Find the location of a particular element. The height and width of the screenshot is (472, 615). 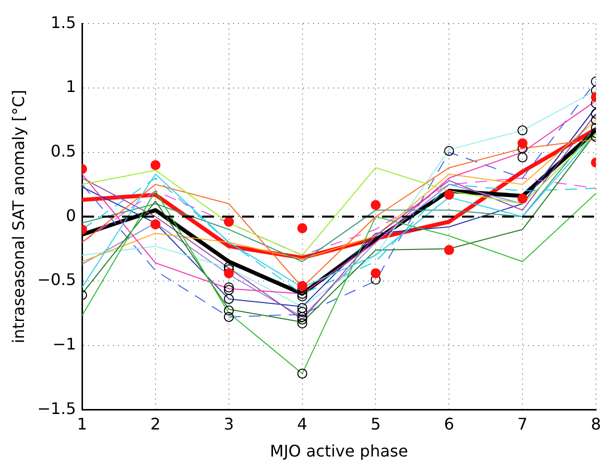

y-tick-label: −1 is located at coordinates (64, 344).